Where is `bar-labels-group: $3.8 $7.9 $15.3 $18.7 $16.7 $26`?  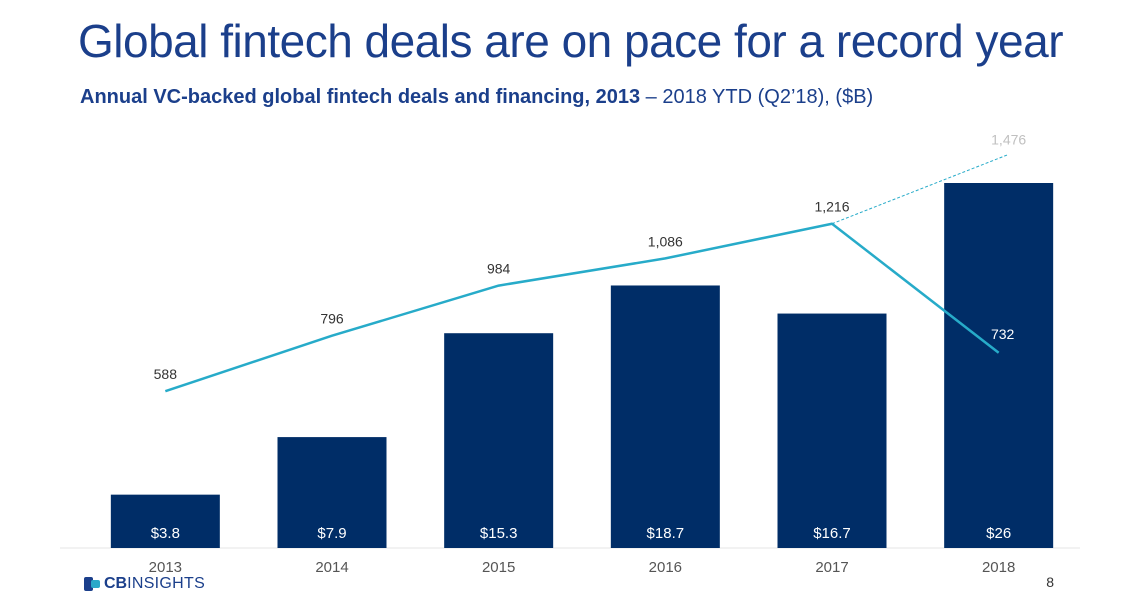
bar-labels-group: $3.8 $7.9 $15.3 $18.7 $16.7 $26 is located at coordinates (581, 533).